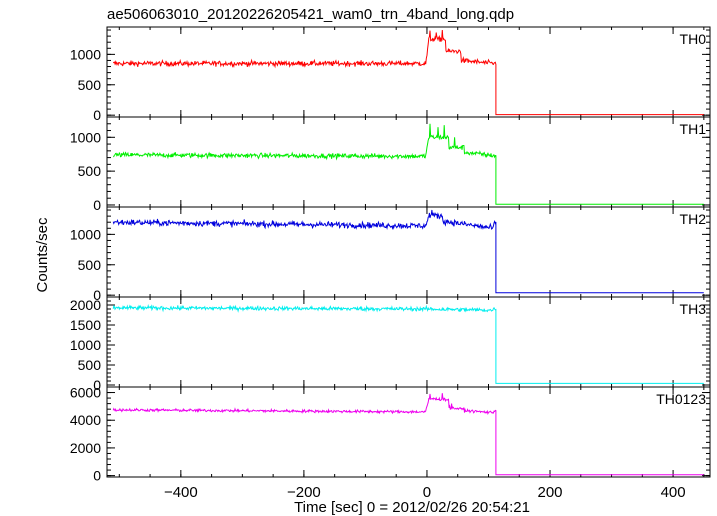 The image size is (717, 516). I want to click on y-axis-label: Counts/sec, so click(42, 255).